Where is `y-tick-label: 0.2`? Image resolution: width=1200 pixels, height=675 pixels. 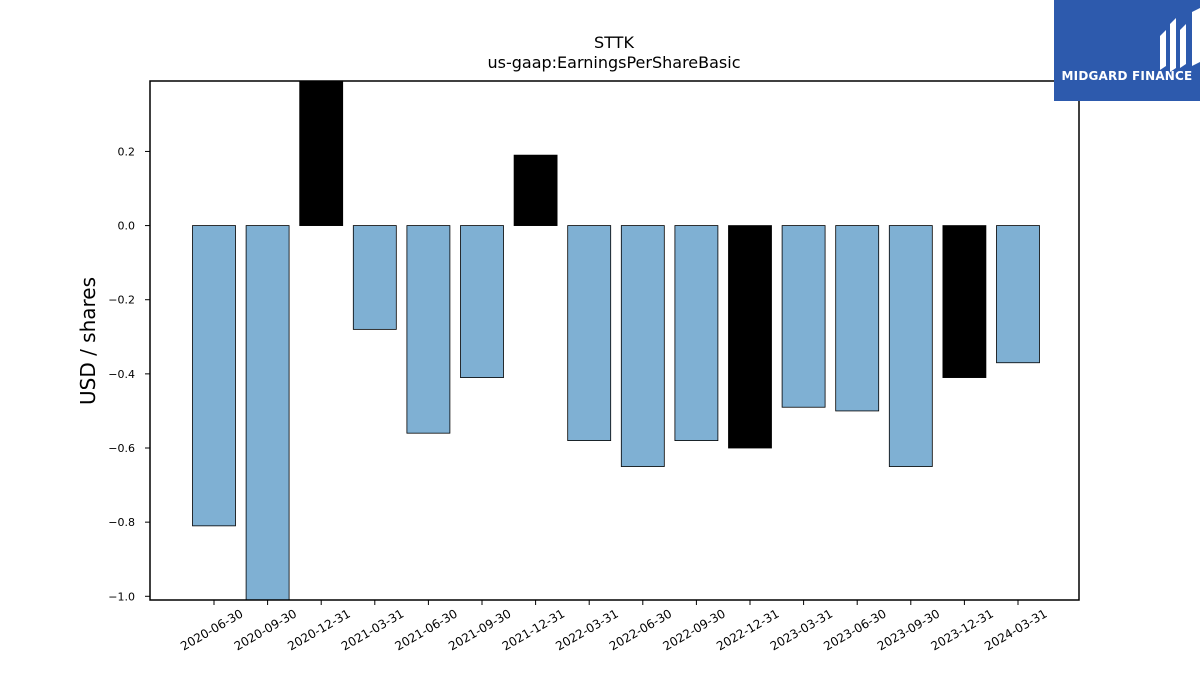 y-tick-label: 0.2 is located at coordinates (127, 151).